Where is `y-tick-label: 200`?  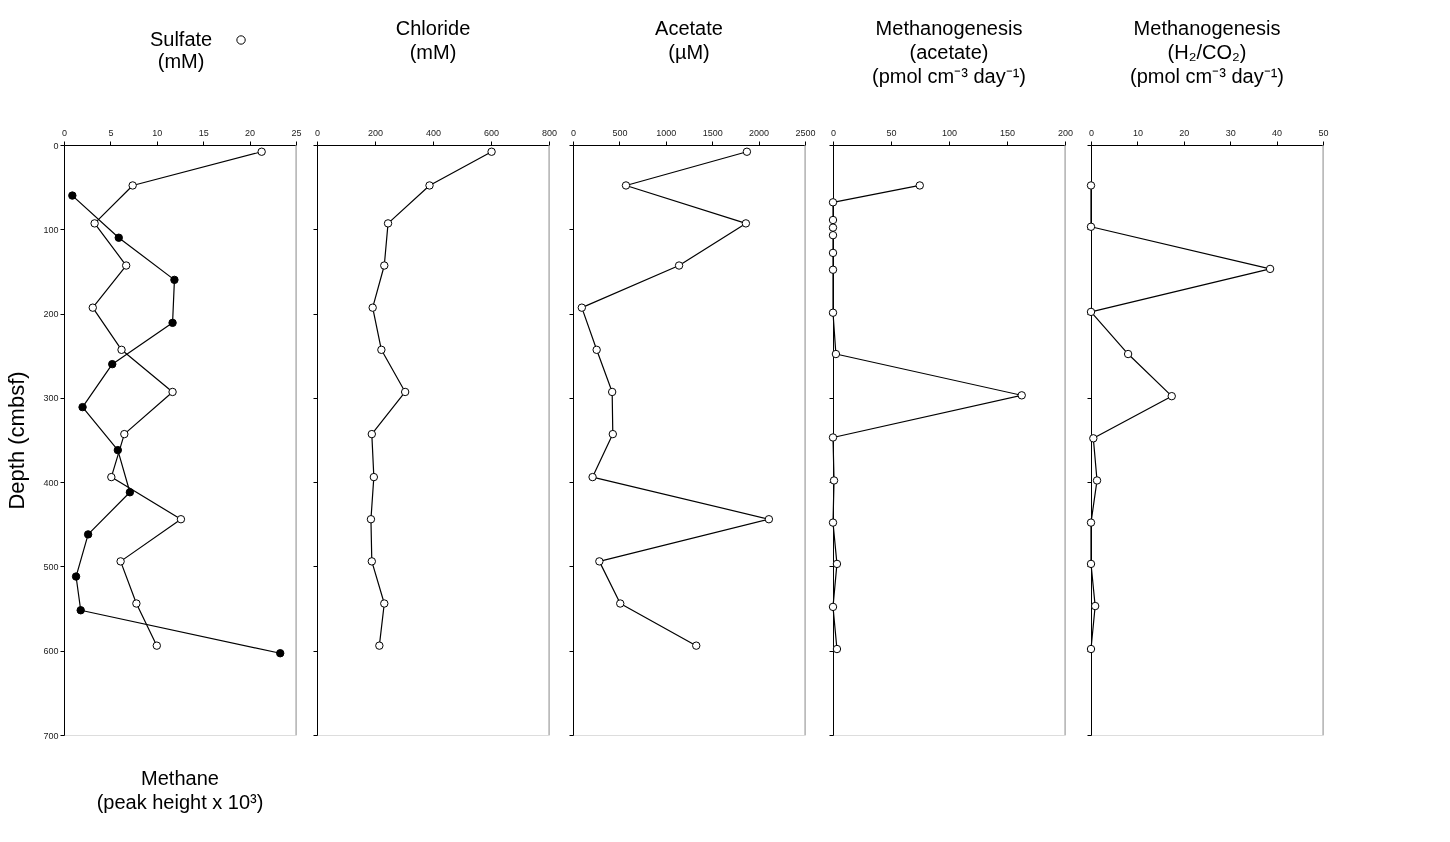
y-tick-label: 200 is located at coordinates (51, 314).